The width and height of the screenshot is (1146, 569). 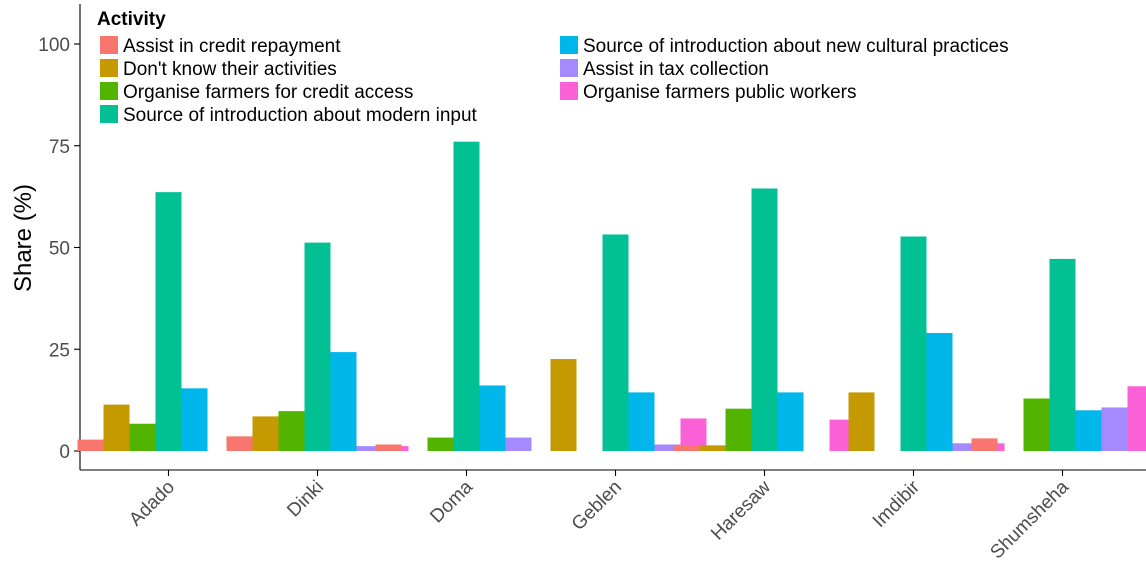 I want to click on x-tick-label: Geblen, so click(x=597, y=506).